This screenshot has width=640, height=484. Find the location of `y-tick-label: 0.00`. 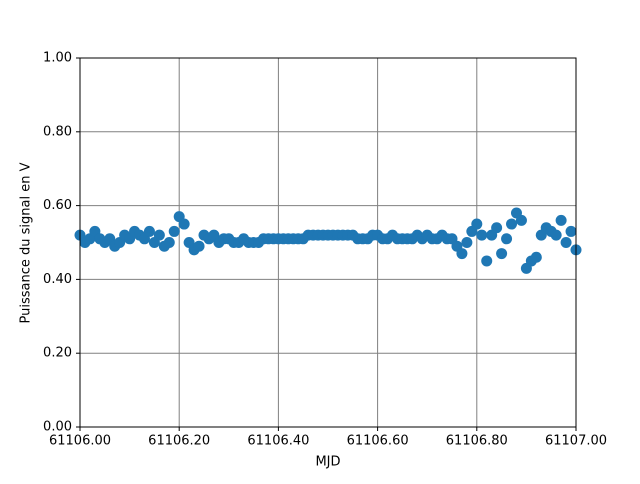

y-tick-label: 0.00 is located at coordinates (57, 427).